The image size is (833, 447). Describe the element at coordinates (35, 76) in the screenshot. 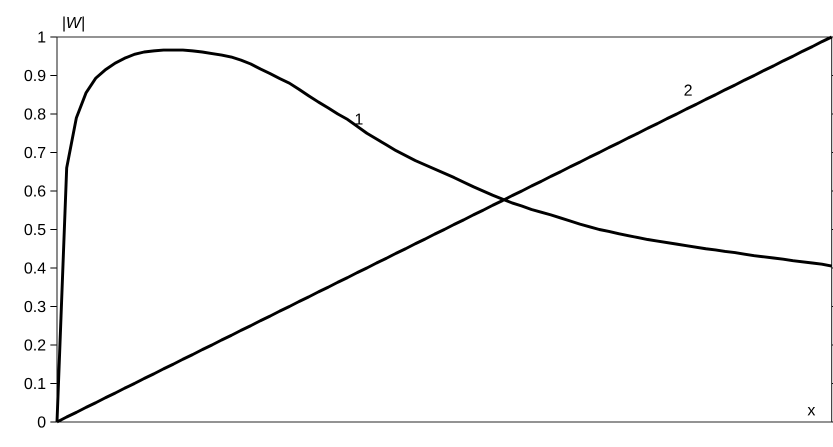

I see `y-tick-label: 0.9` at that location.